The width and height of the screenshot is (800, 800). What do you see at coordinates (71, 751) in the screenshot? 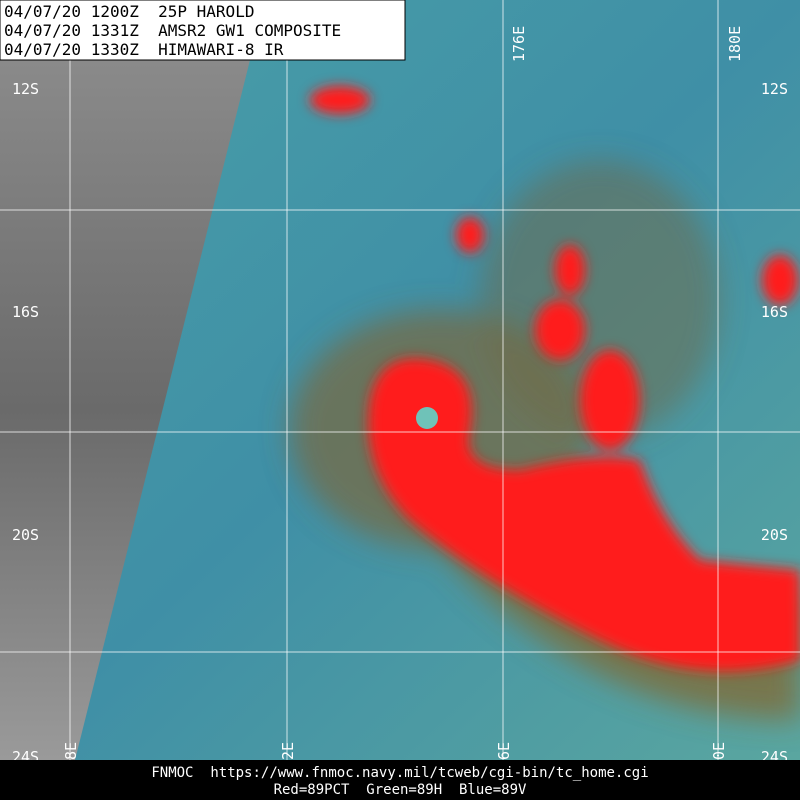
I see `lon-label: 8E` at bounding box center [71, 751].